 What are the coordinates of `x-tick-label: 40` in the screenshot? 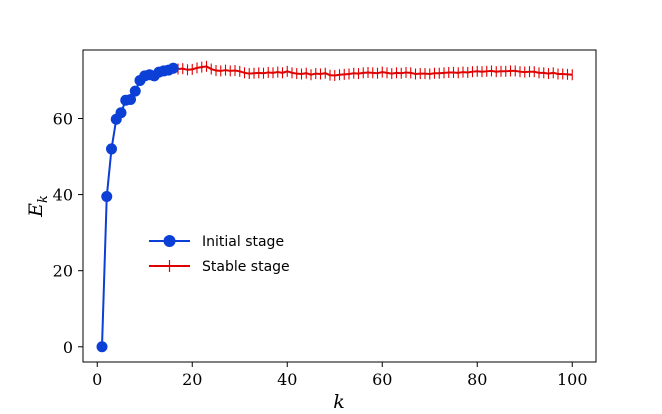 It's located at (287, 379).